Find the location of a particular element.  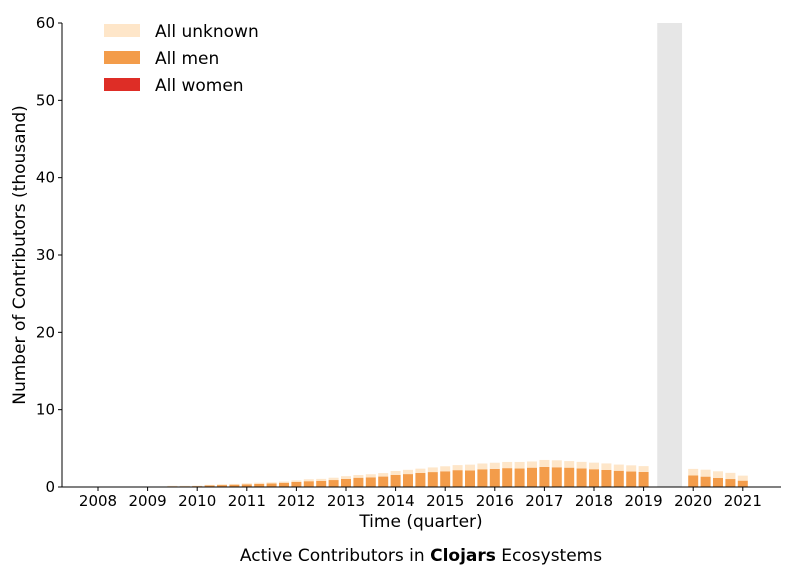

bar-all-unknown-2020Q4 is located at coordinates (730, 476).